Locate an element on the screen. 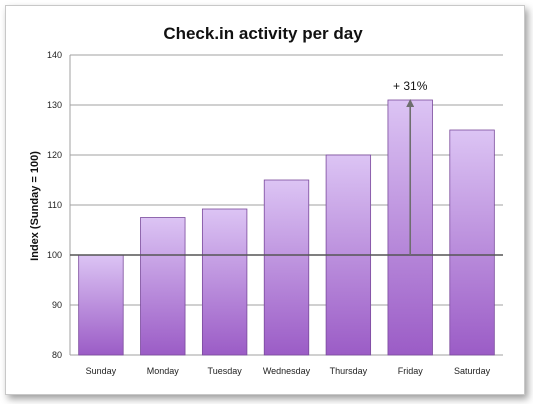 This screenshot has height=404, width=533. y-tick-label: 130 is located at coordinates (54, 105).